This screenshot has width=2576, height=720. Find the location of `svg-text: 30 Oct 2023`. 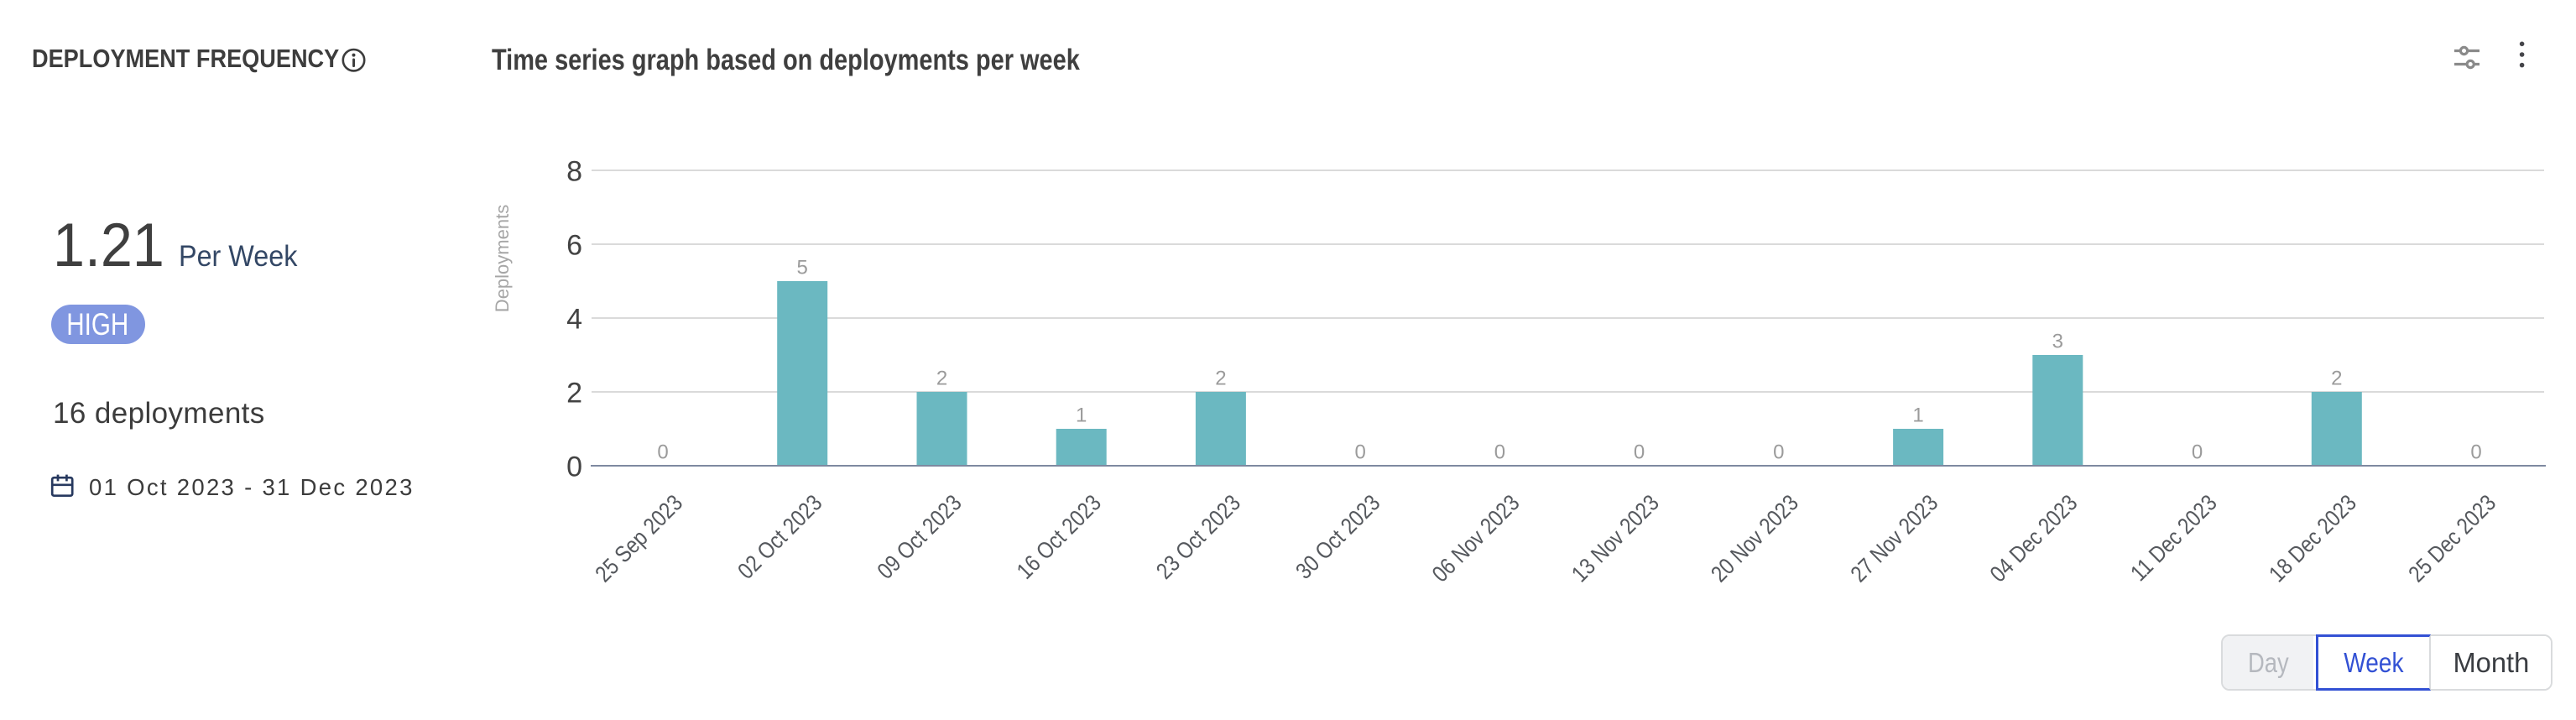

svg-text: 30 Oct 2023 is located at coordinates (1338, 537).